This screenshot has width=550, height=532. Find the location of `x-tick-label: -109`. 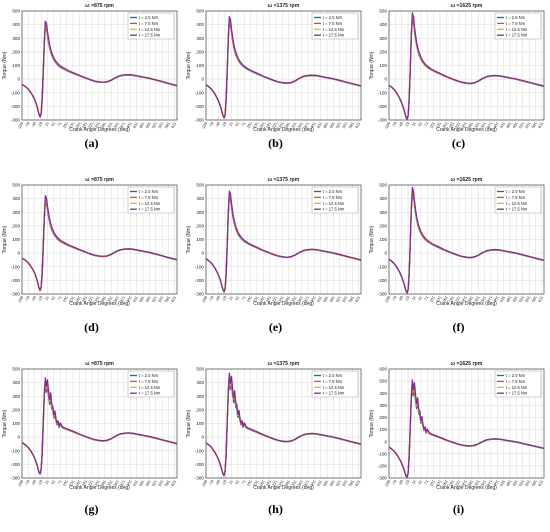

x-tick-label: -109 is located at coordinates (387, 483).